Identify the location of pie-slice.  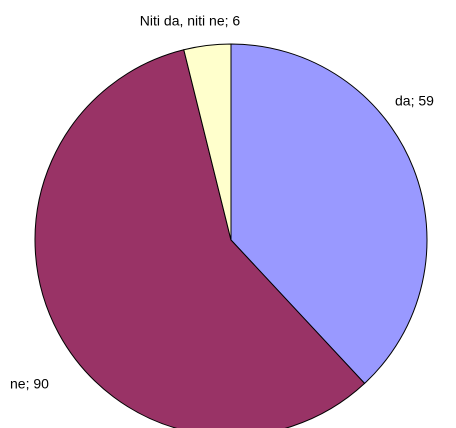
(207, 142).